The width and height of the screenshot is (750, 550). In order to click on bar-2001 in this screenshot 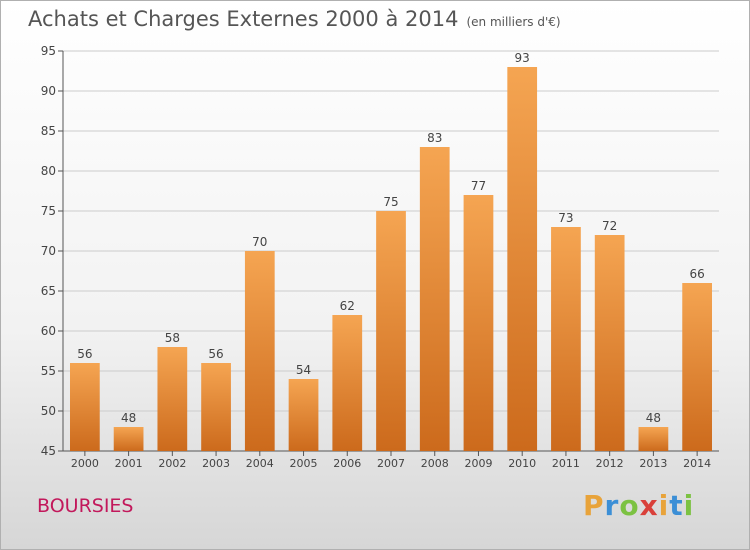, I will do `click(128, 439)`.